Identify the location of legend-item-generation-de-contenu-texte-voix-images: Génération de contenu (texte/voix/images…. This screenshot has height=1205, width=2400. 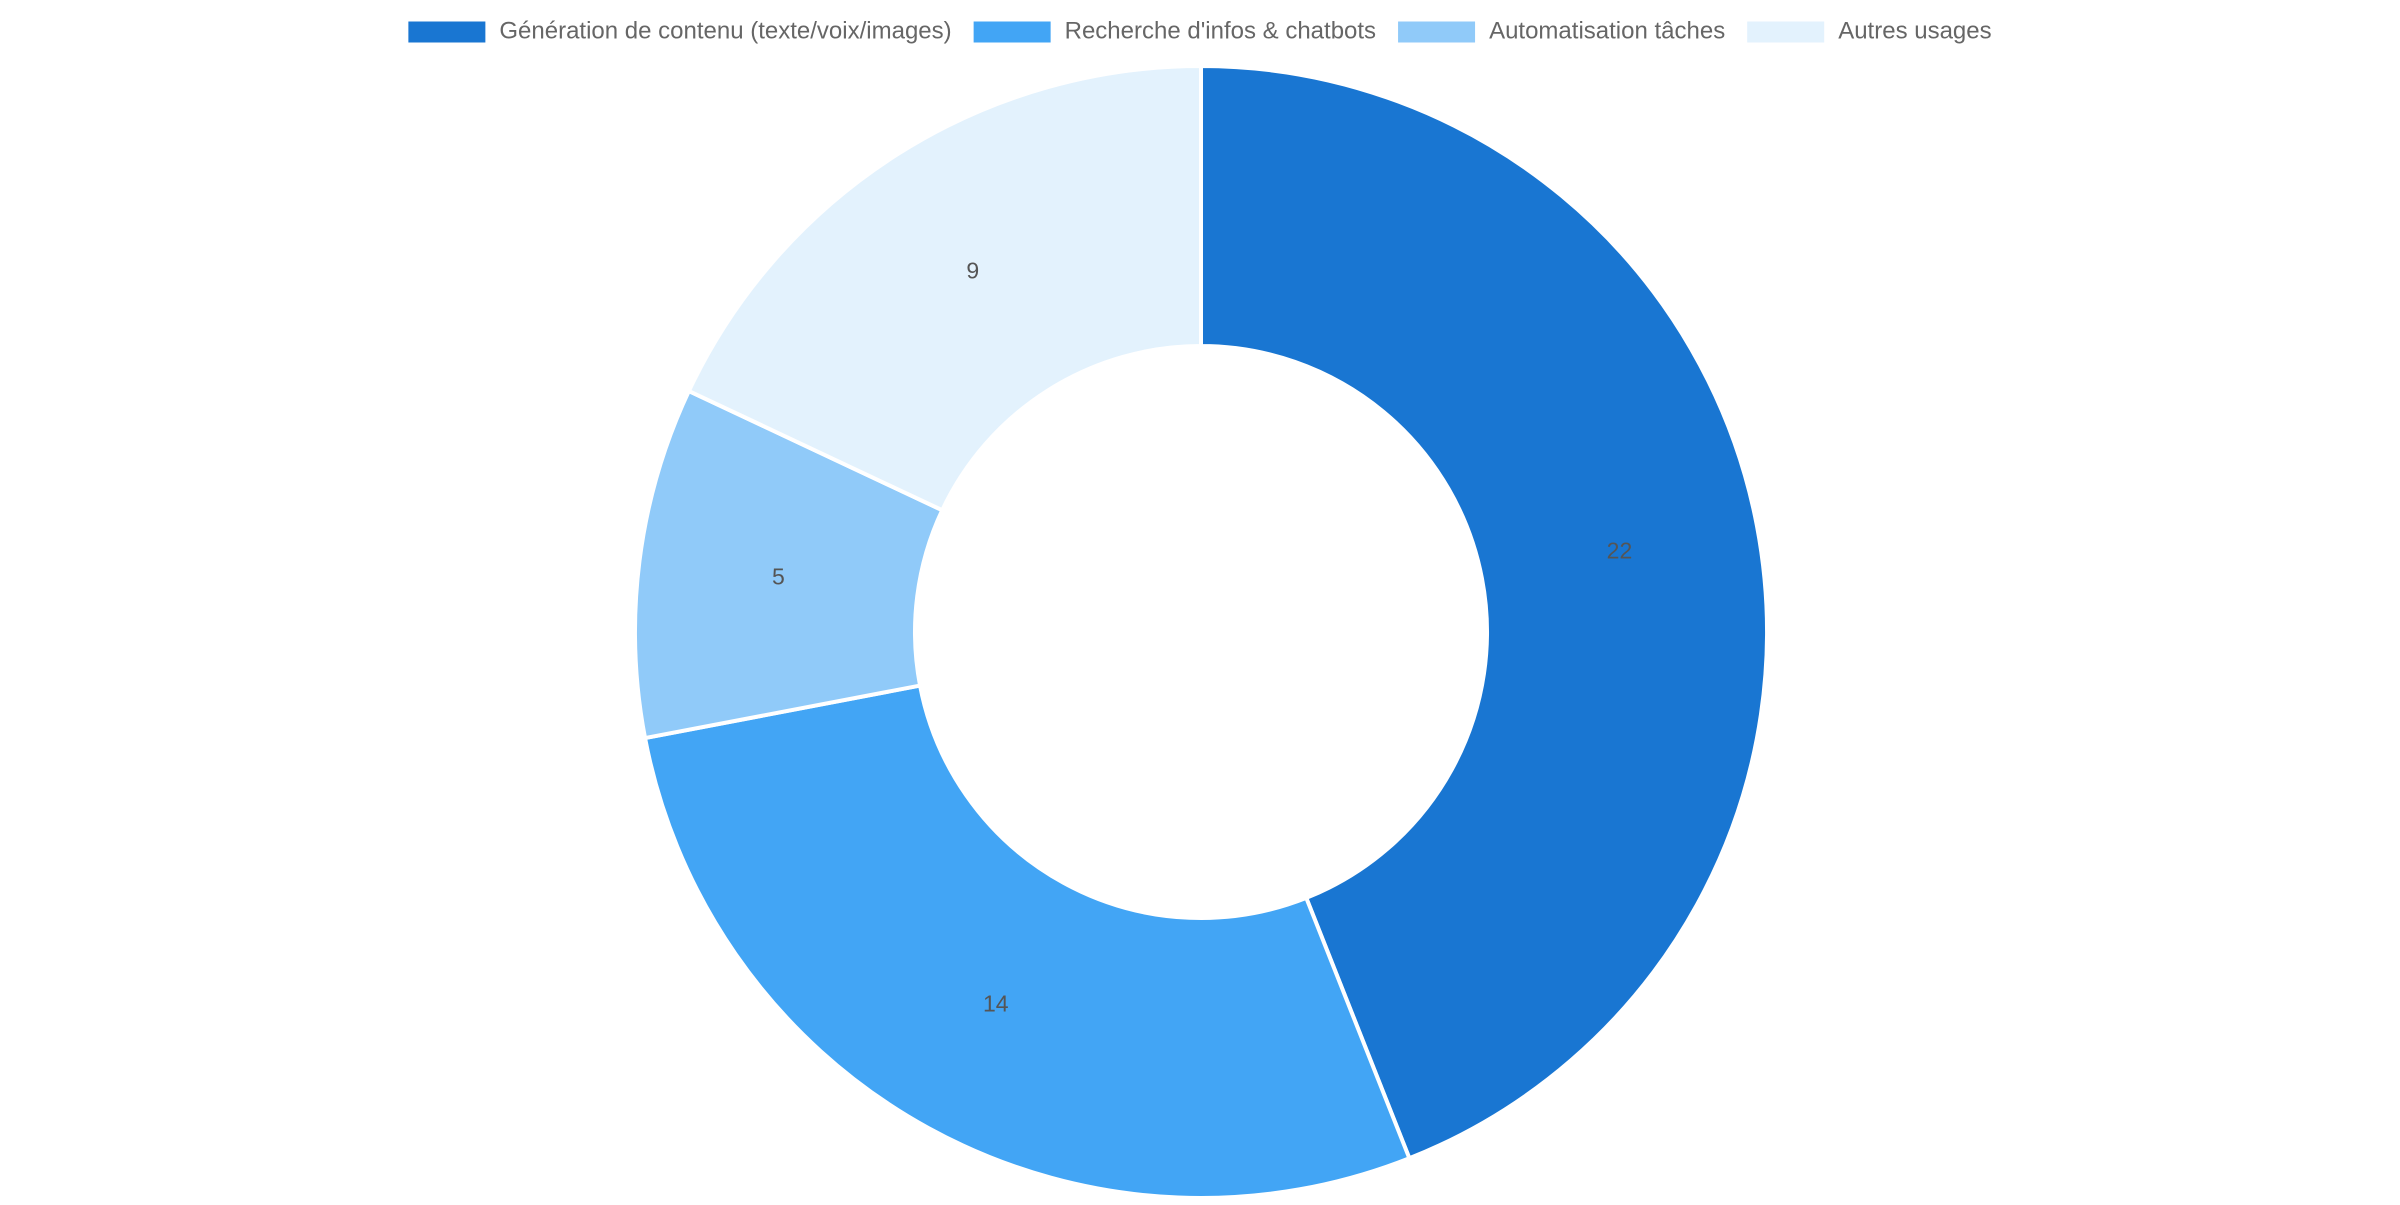
(680, 30).